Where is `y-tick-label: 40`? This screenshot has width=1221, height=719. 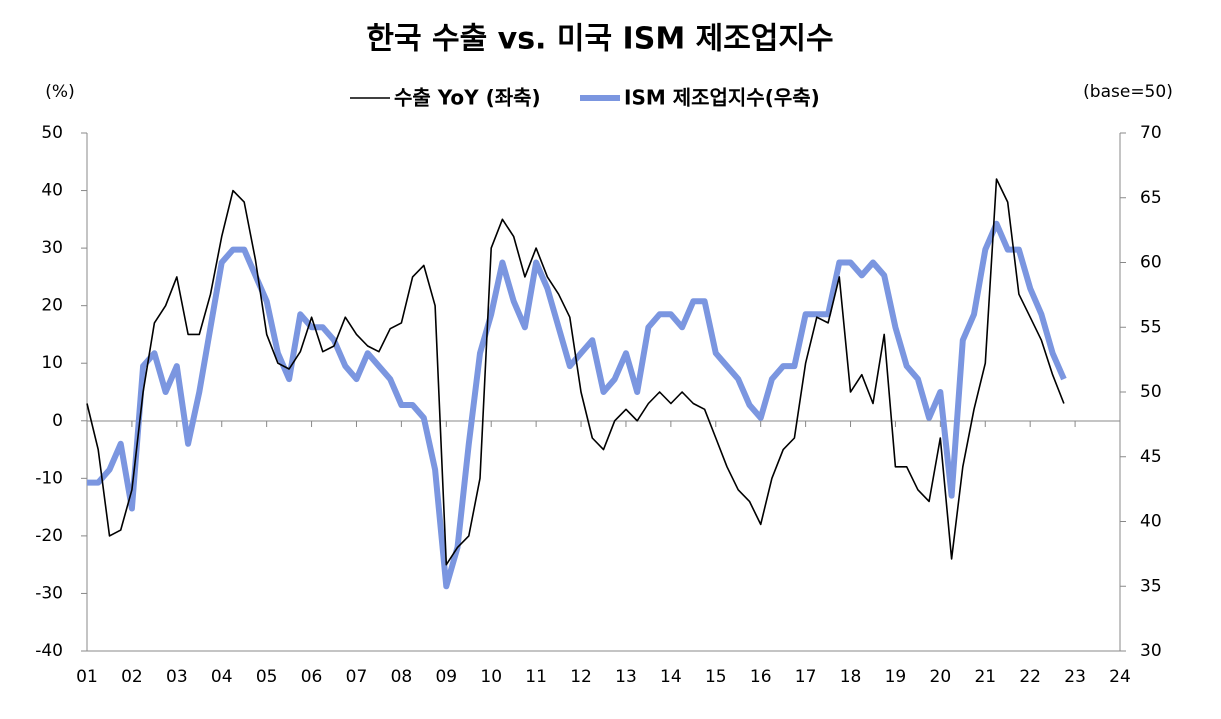
y-tick-label: 40 is located at coordinates (52, 191).